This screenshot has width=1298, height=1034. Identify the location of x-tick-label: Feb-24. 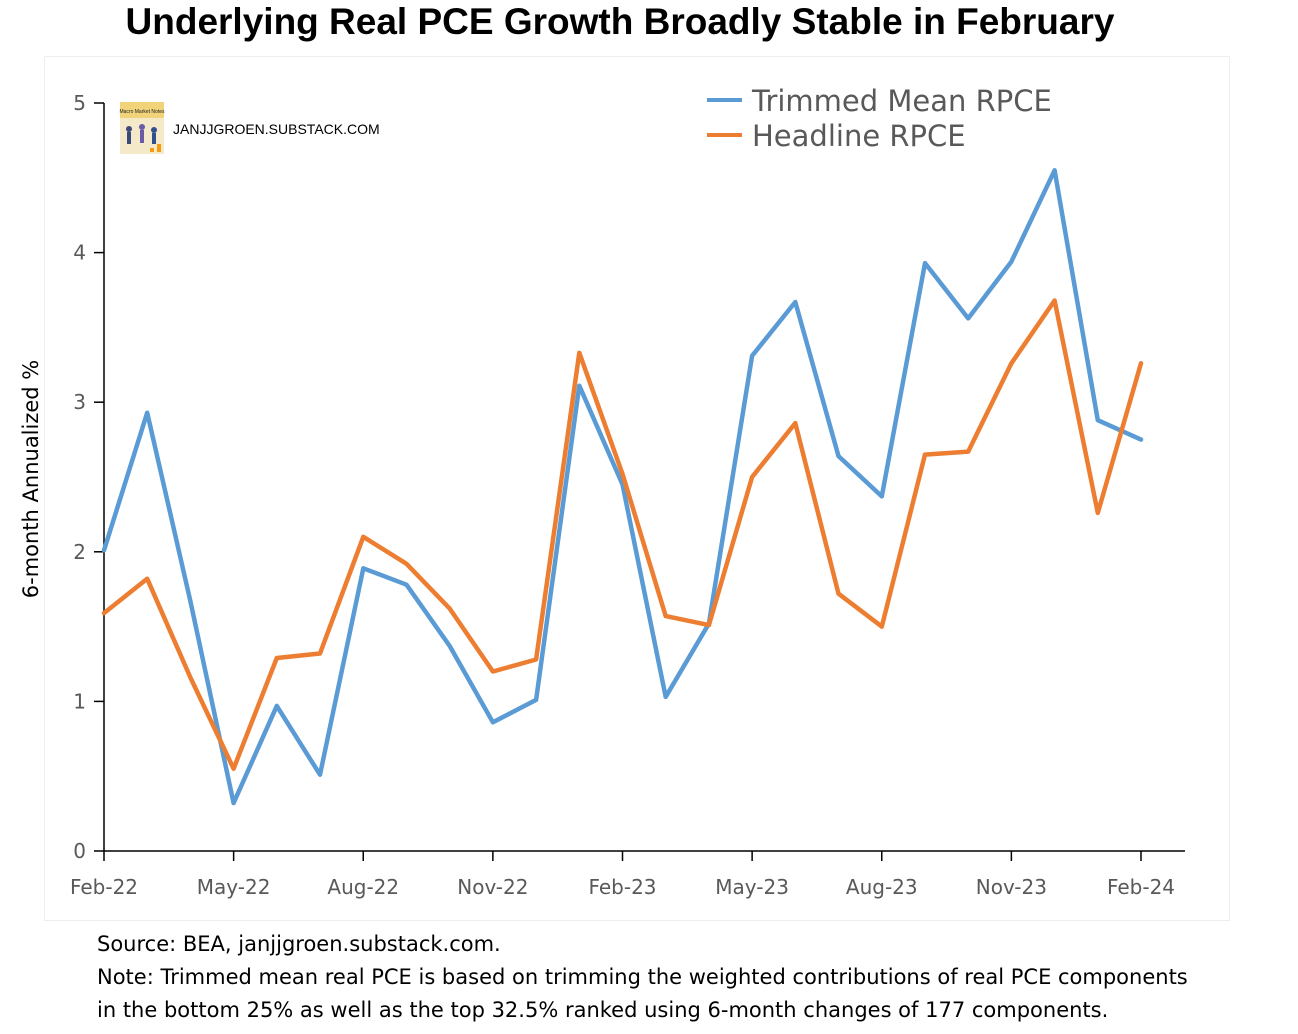
(1141, 887).